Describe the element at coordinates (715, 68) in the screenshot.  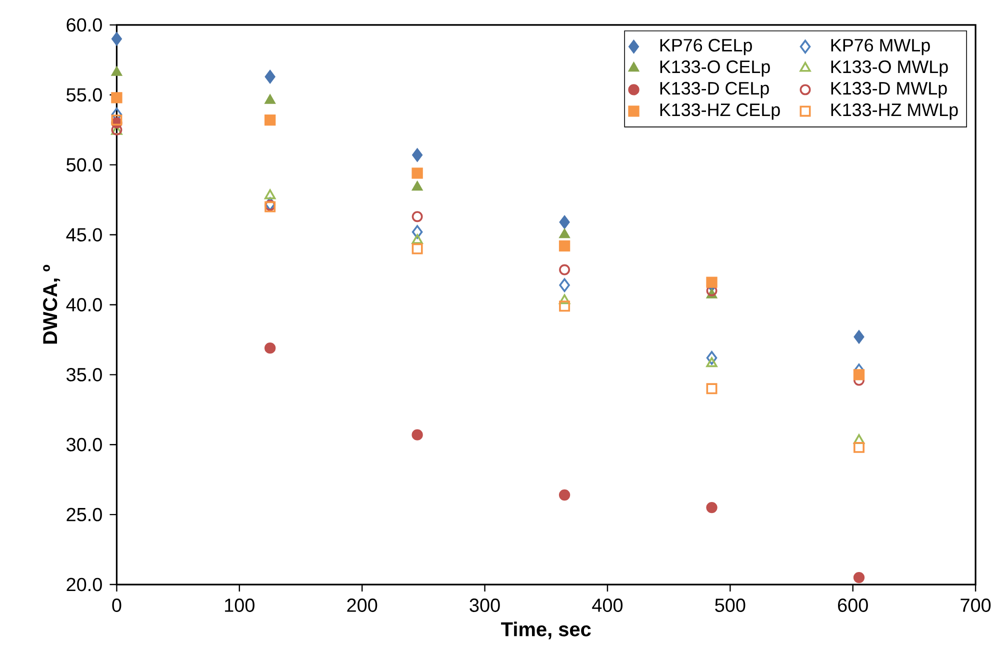
I see `legend-label: K133-O CELp` at that location.